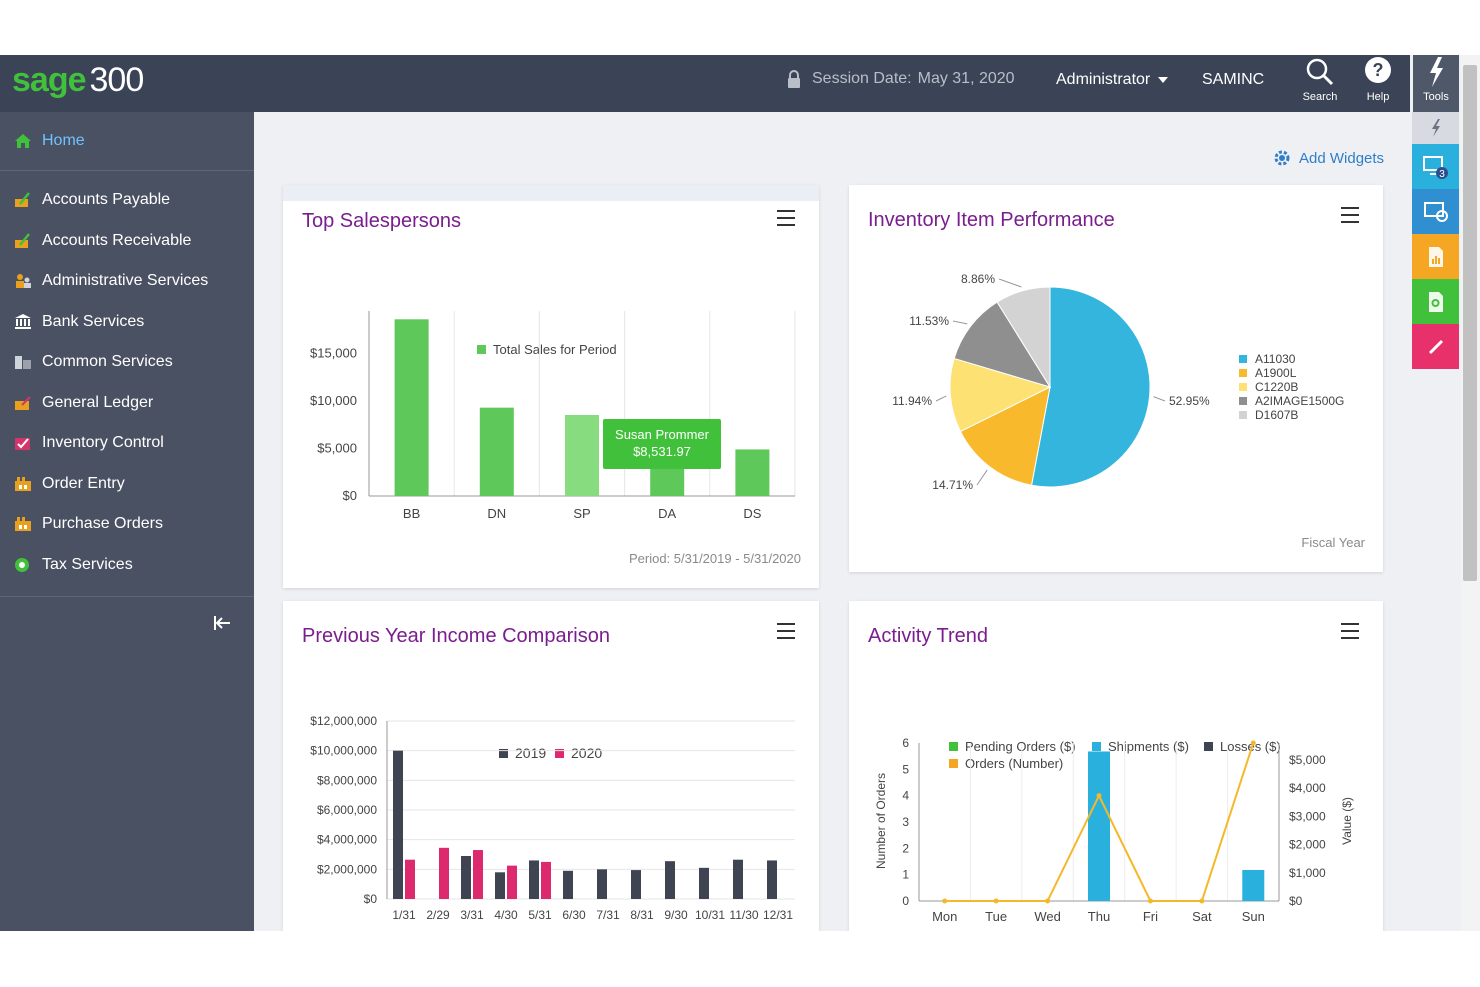 Image resolution: width=1480 pixels, height=987 pixels. What do you see at coordinates (1202, 916) in the screenshot?
I see `x-tick-label: Sat` at bounding box center [1202, 916].